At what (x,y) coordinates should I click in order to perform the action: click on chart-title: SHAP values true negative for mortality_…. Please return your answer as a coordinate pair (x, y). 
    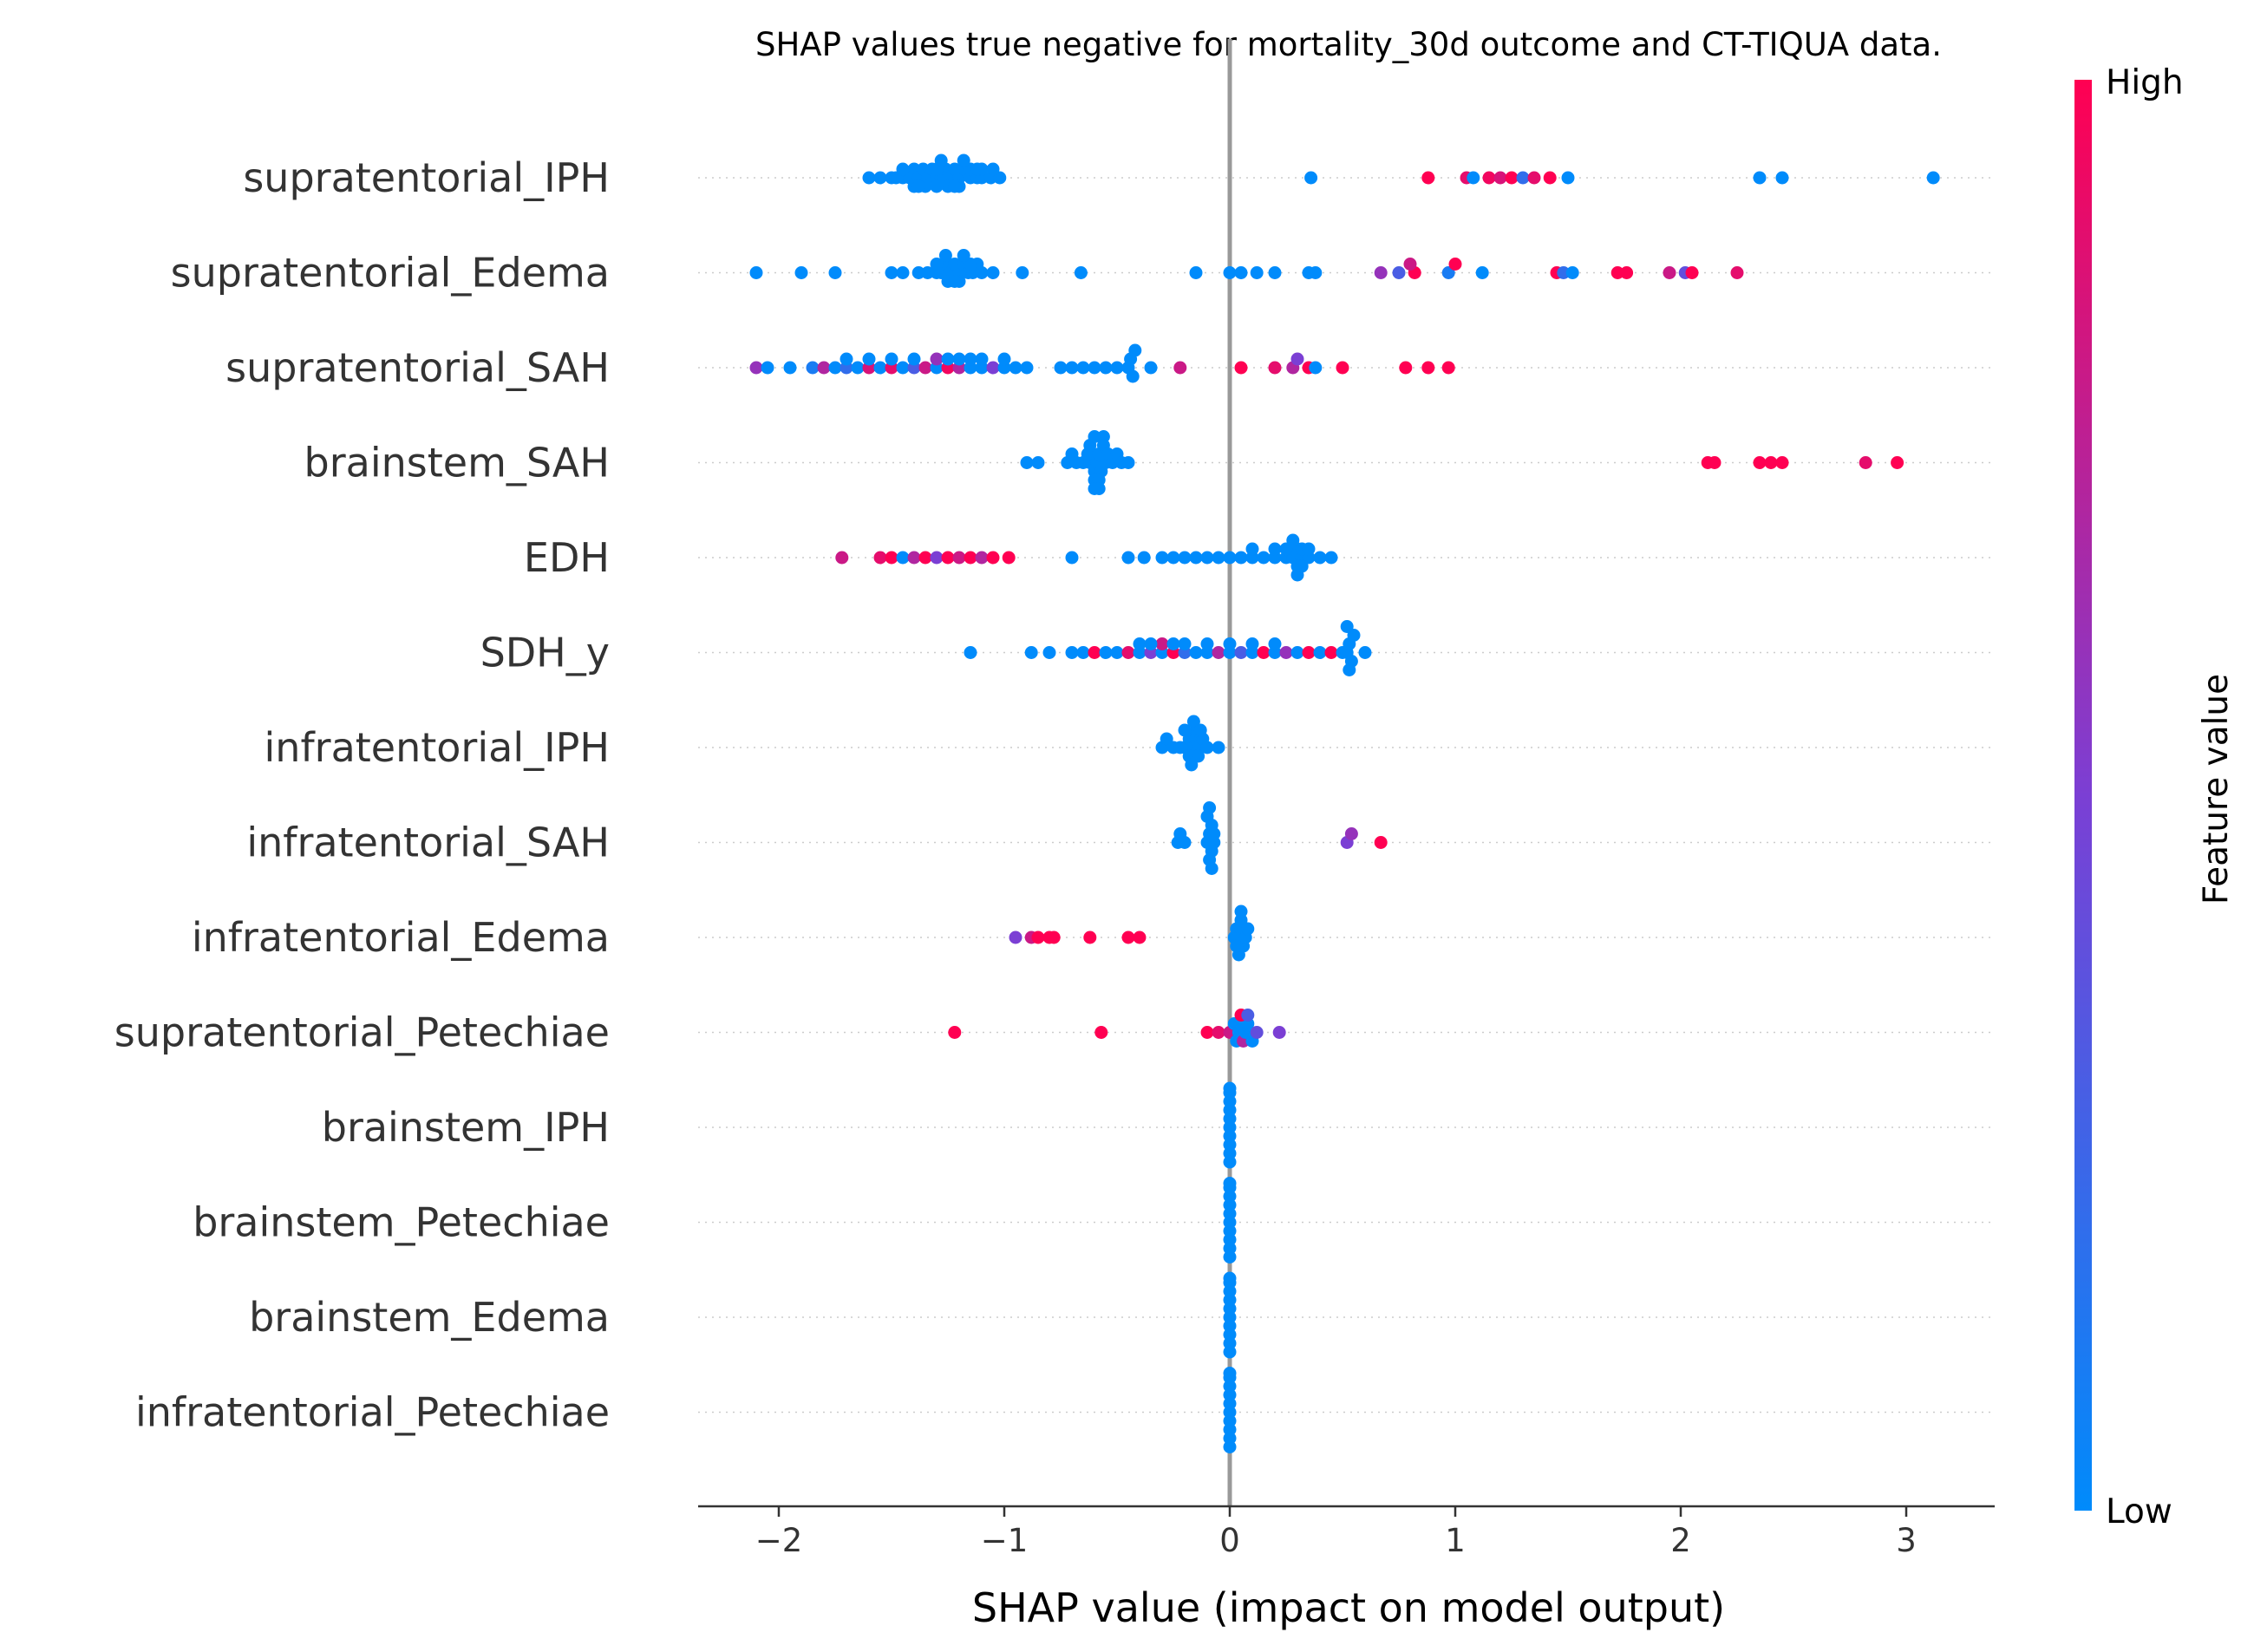
    Looking at the image, I should click on (1348, 45).